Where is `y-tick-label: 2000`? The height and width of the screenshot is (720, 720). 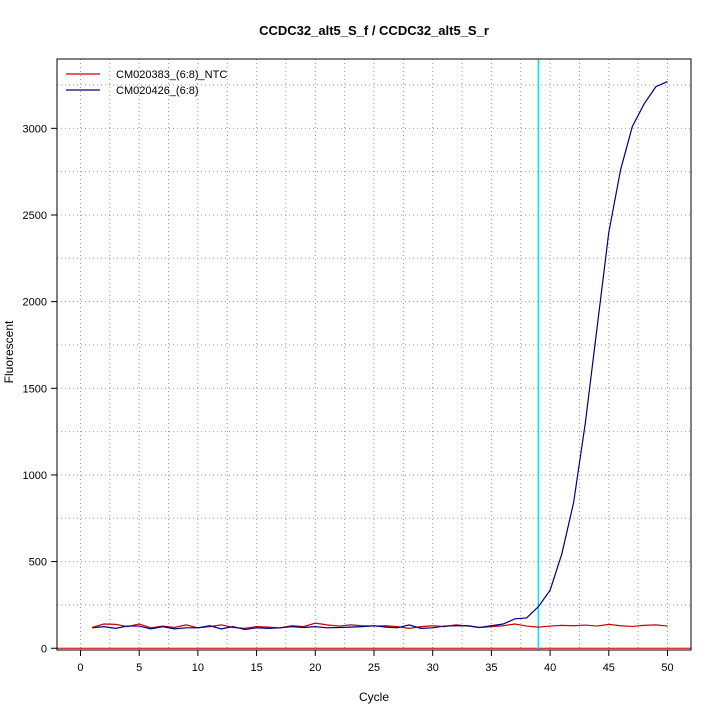 y-tick-label: 2000 is located at coordinates (35, 303).